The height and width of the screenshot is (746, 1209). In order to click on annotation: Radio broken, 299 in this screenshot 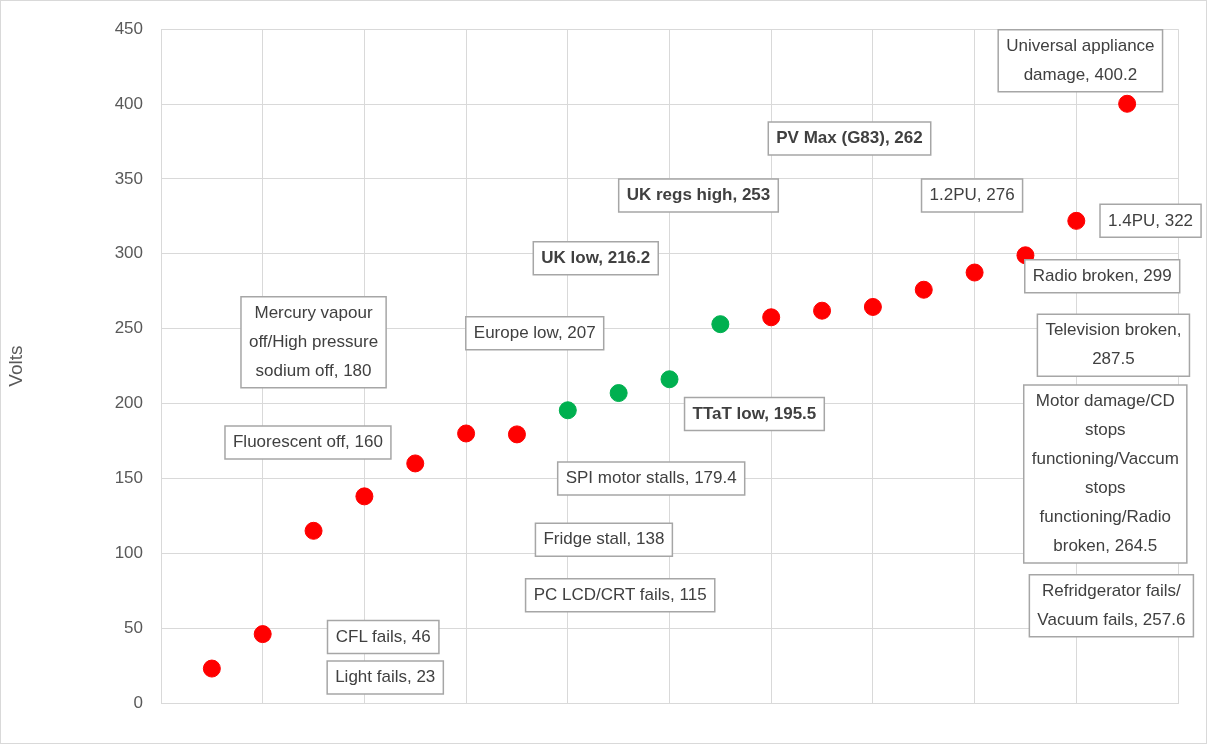, I will do `click(1102, 275)`.